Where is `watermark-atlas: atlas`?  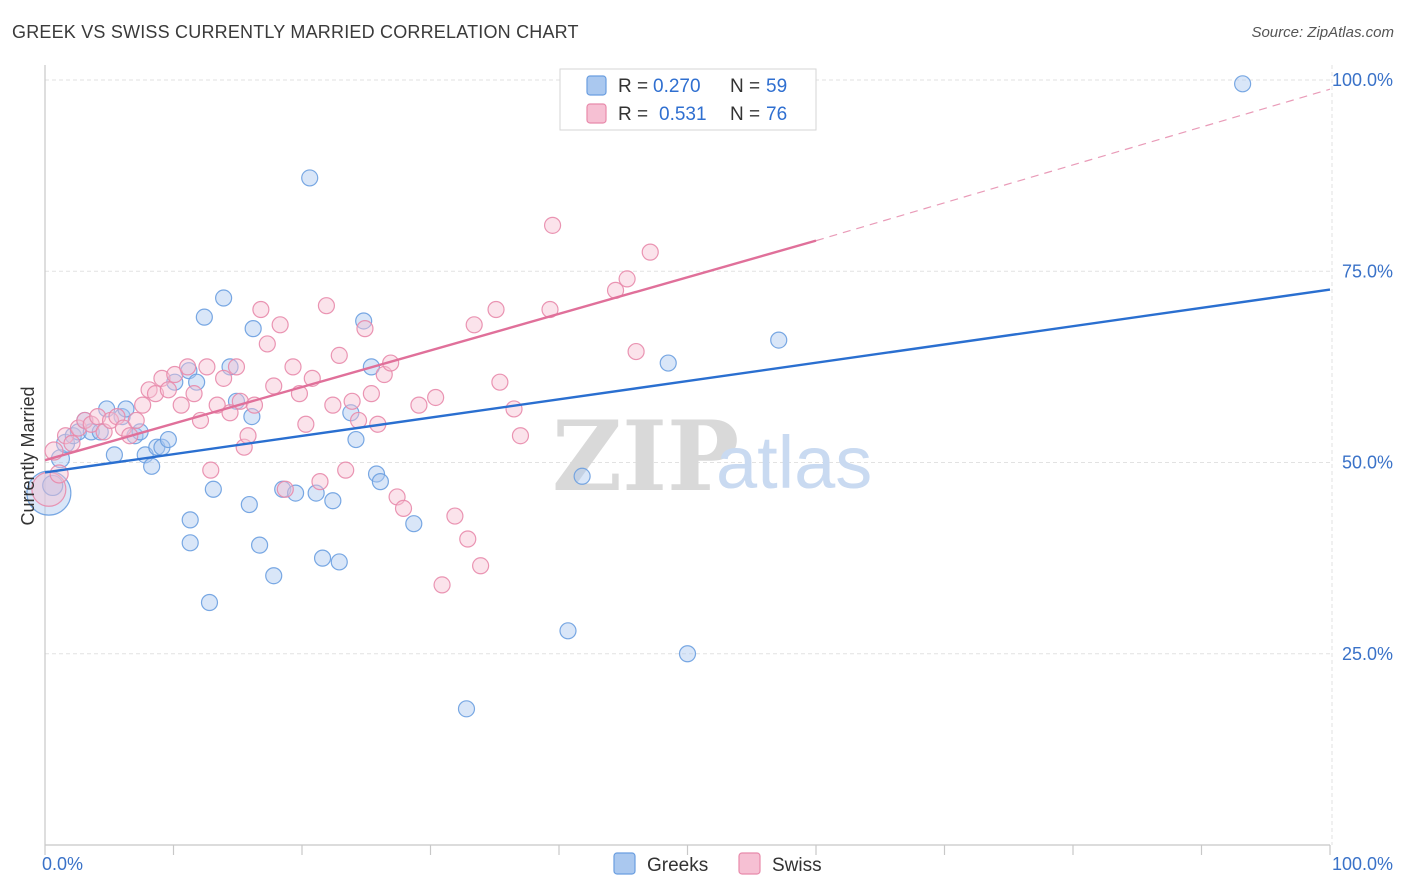 watermark-atlas: atlas is located at coordinates (794, 462).